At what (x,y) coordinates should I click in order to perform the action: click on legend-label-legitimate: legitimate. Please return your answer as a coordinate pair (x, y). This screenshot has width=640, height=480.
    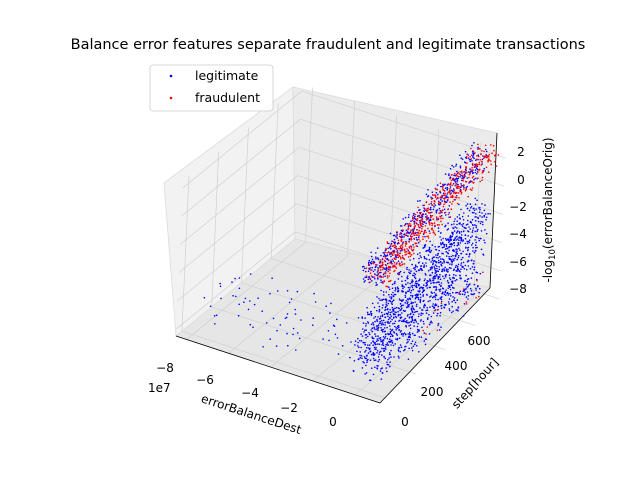
    Looking at the image, I should click on (227, 75).